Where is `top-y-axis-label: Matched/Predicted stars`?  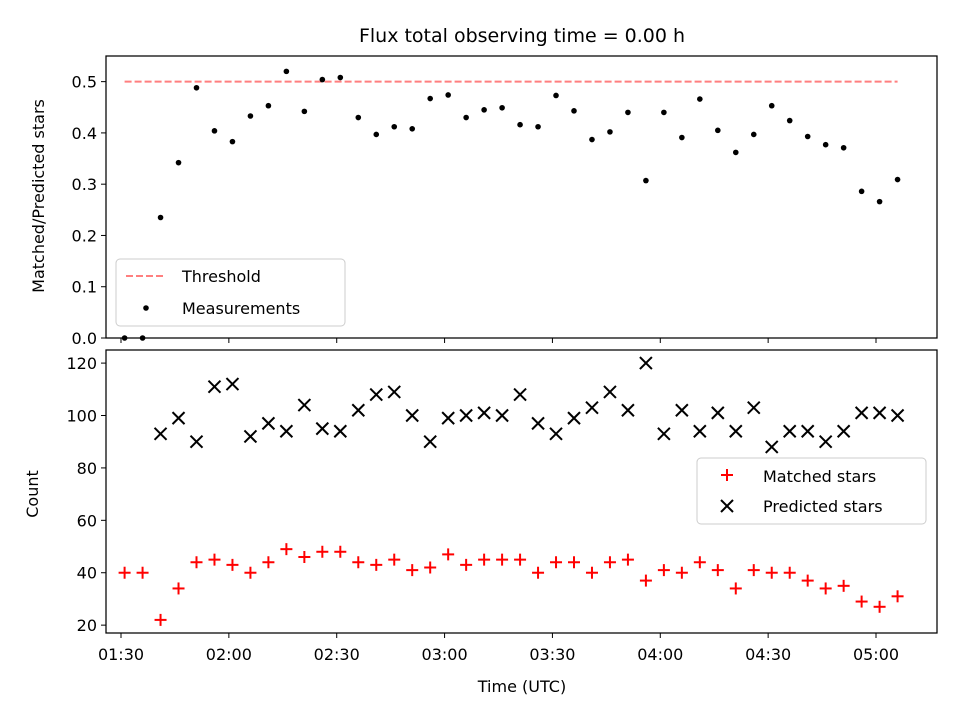
top-y-axis-label: Matched/Predicted stars is located at coordinates (38, 196).